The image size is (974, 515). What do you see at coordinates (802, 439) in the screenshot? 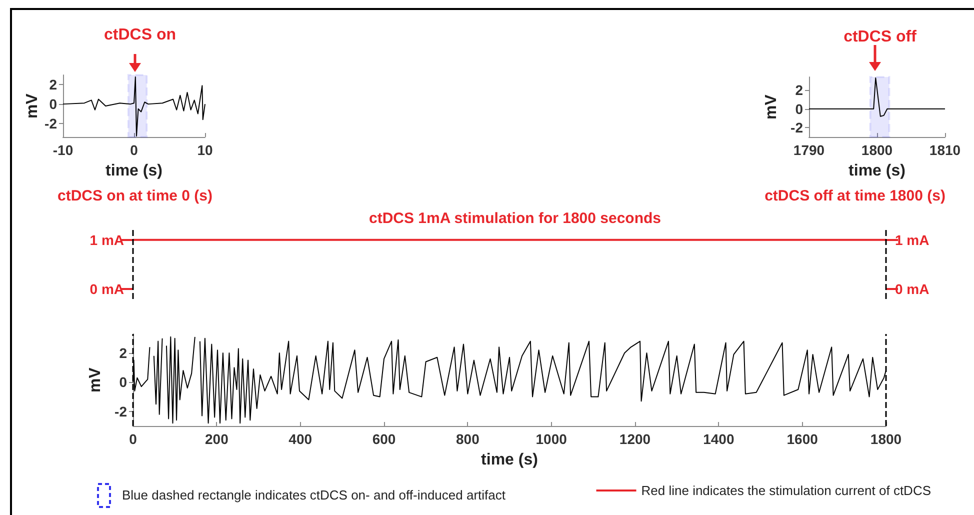
I see `x-tick-label: 1600` at bounding box center [802, 439].